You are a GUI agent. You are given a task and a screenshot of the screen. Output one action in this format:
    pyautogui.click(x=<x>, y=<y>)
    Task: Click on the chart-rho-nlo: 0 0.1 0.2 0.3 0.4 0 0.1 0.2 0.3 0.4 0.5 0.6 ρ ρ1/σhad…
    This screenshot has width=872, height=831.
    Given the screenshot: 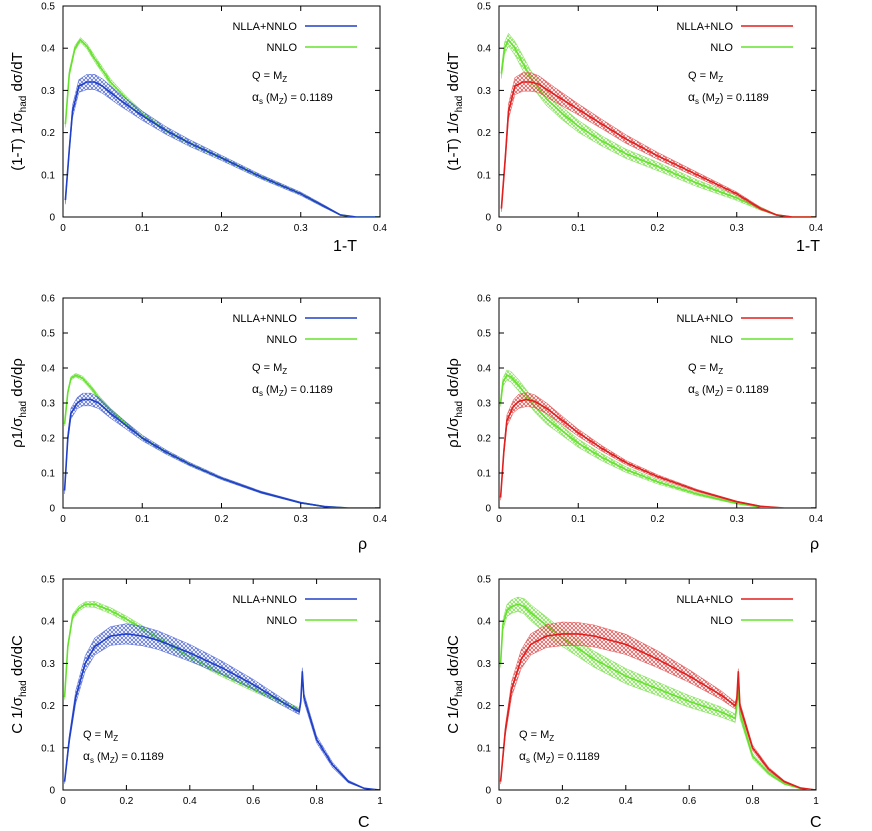 What is the action you would take?
    pyautogui.click(x=634, y=424)
    